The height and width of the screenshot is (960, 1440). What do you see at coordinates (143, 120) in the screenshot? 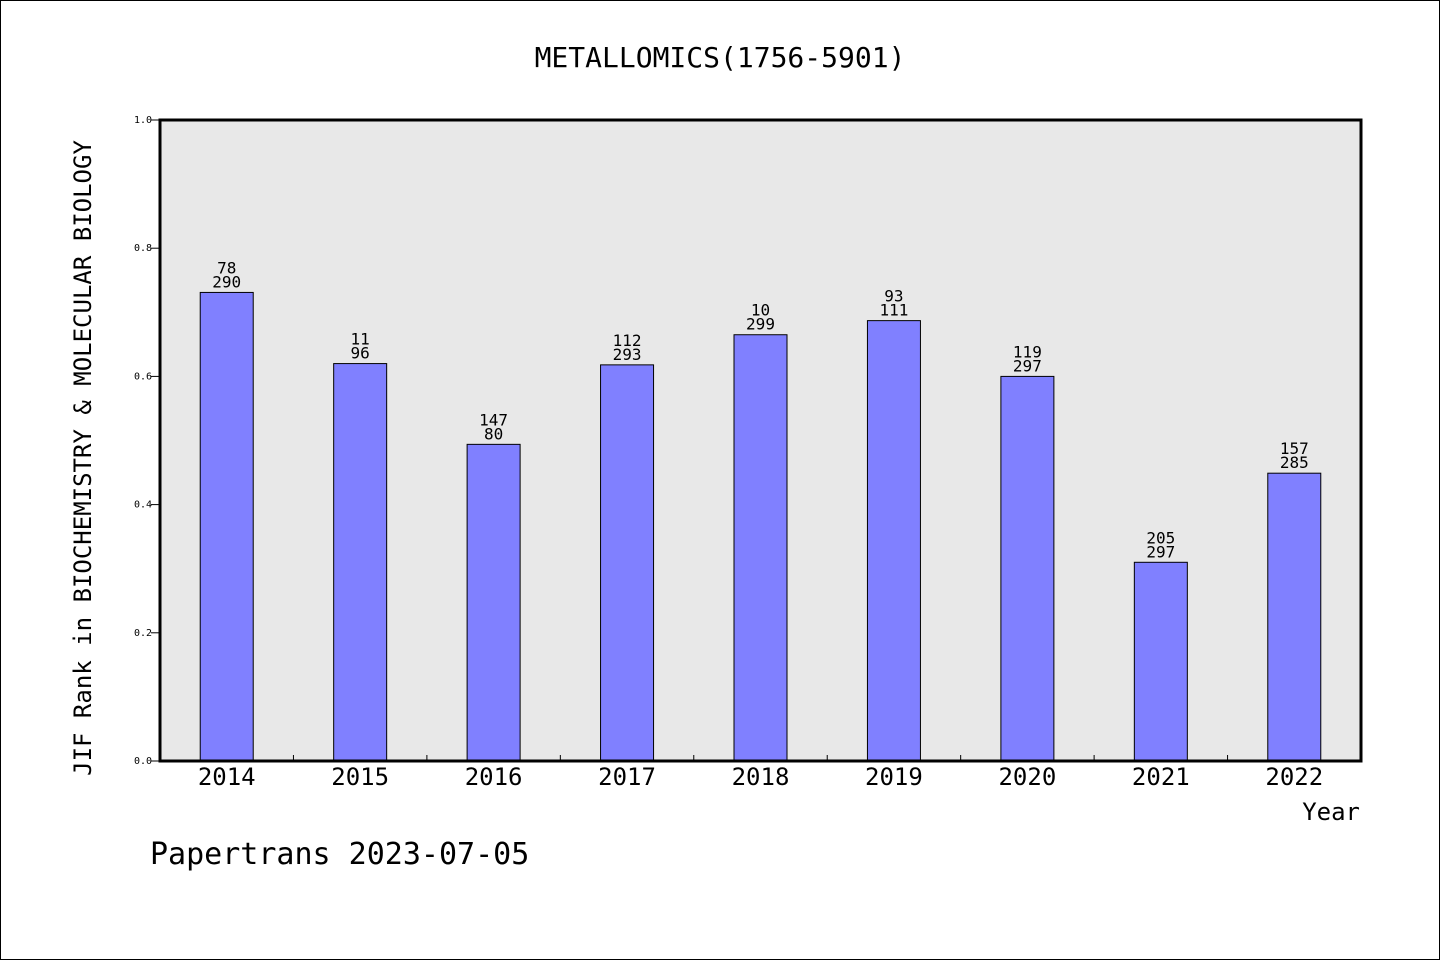
I see `y-tick-label: 1.0` at bounding box center [143, 120].